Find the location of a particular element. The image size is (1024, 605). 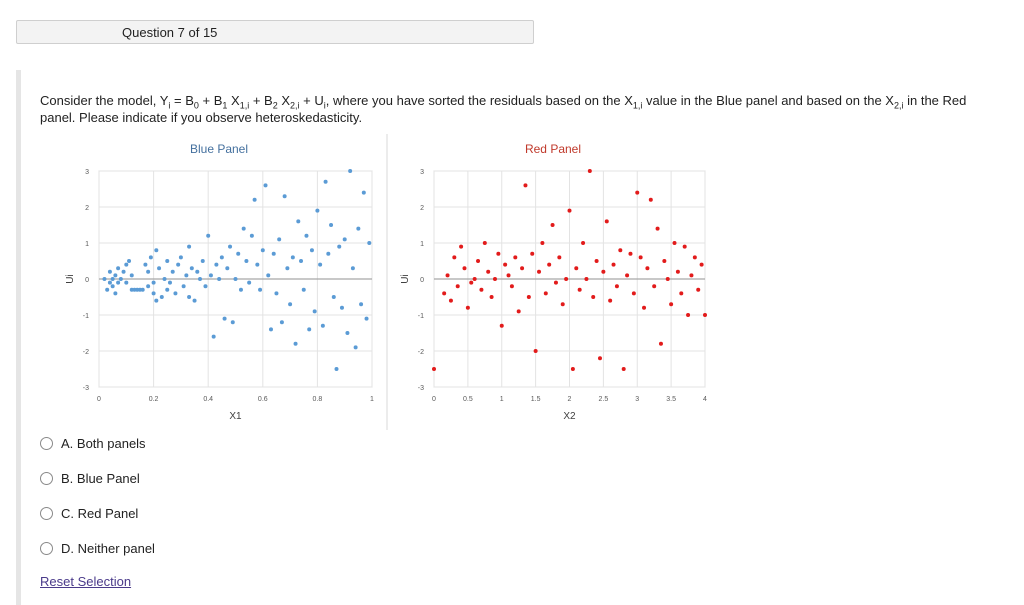

blue-panel-chart: 0 0.2 0.4 0.6 0.8 1 -3 -2 -1 0 1 2 3 Blue Panel X1 Ui is located at coordinates (219, 282).